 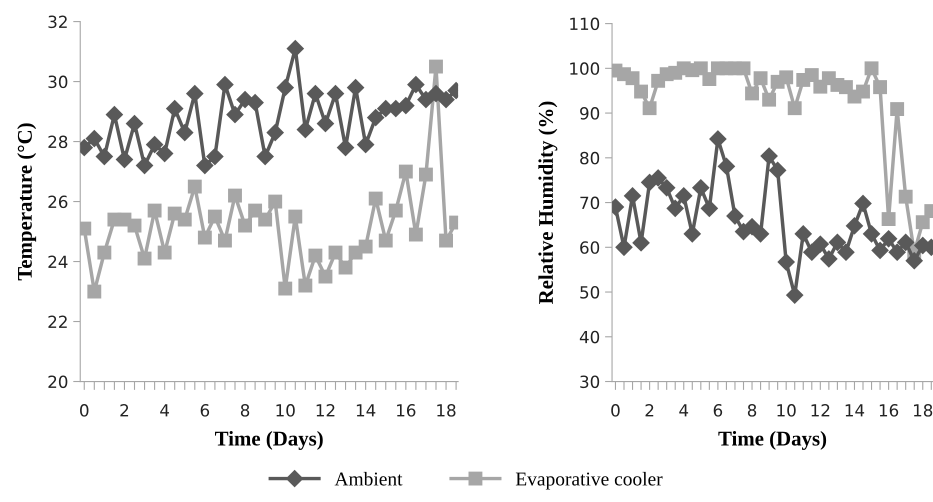 What do you see at coordinates (718, 410) in the screenshot?
I see `x-tick-label: 6` at bounding box center [718, 410].